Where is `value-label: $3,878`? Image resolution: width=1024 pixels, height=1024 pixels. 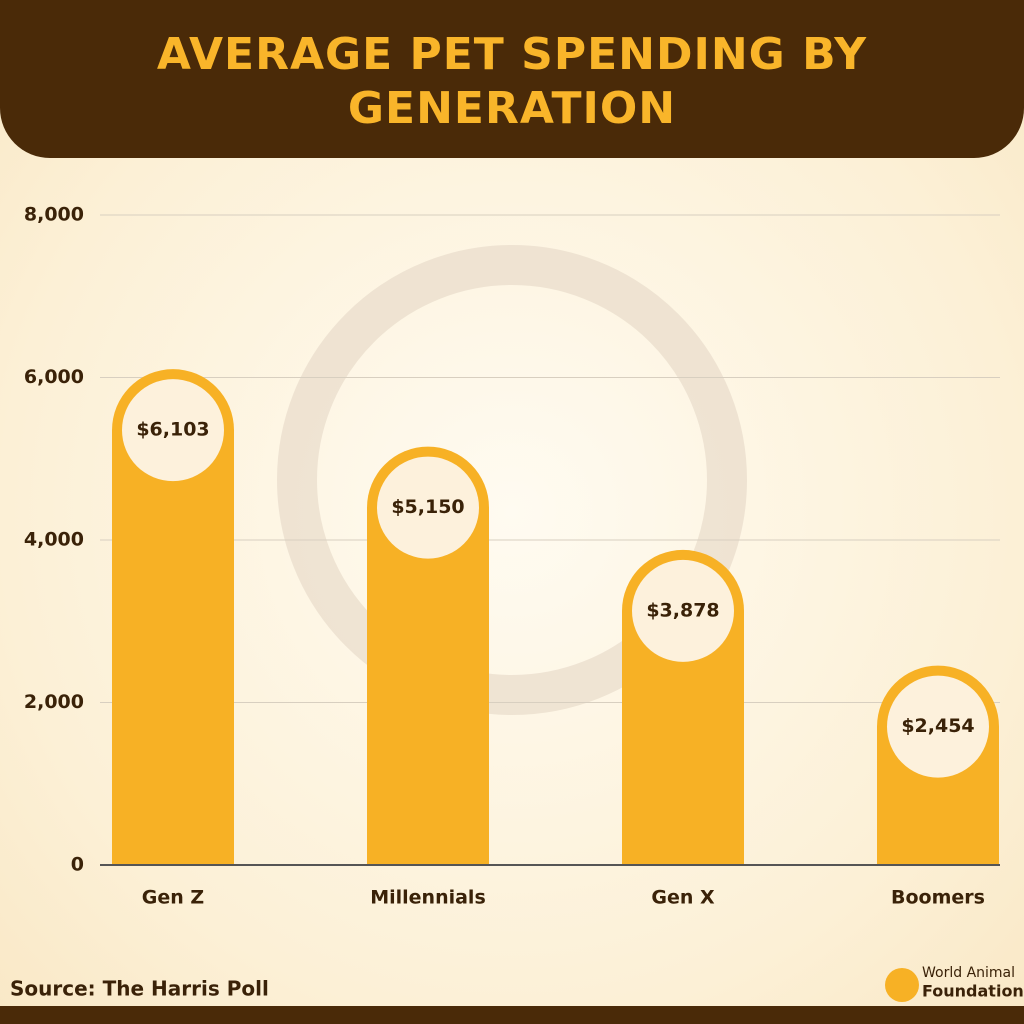 value-label: $3,878 is located at coordinates (682, 610).